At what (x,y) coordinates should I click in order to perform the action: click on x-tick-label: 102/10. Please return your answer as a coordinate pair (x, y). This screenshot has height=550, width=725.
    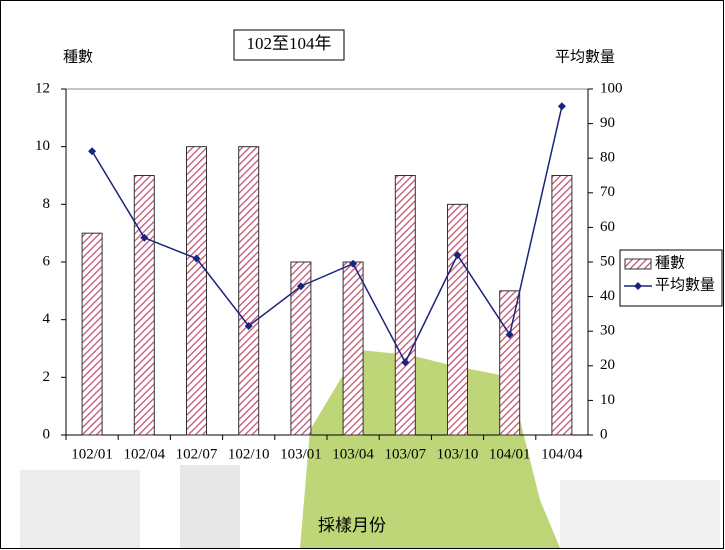
    Looking at the image, I should click on (249, 454).